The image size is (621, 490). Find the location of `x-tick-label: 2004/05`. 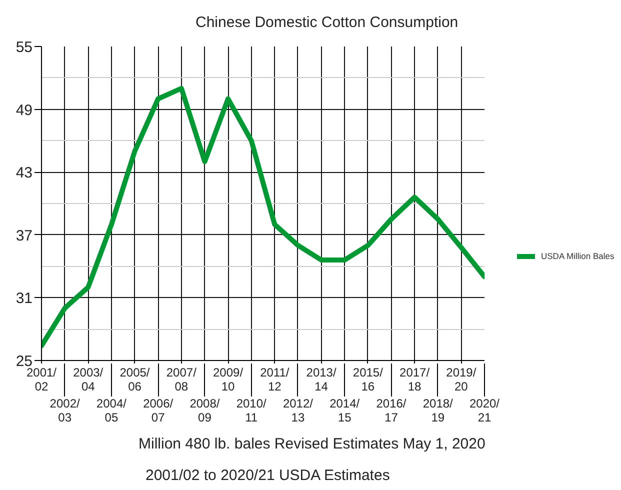

x-tick-label: 2004/05 is located at coordinates (112, 410).